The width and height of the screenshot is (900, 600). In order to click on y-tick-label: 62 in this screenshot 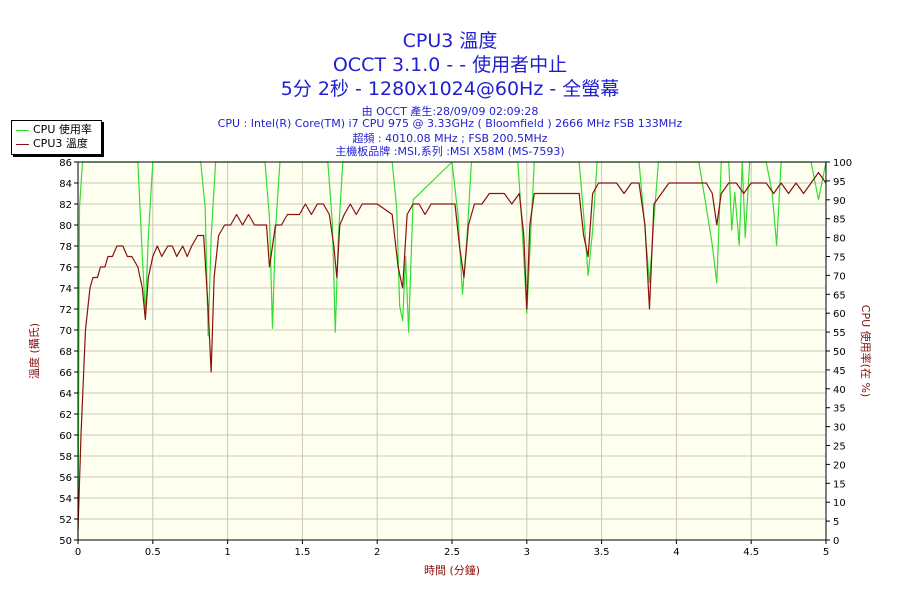, I will do `click(65, 415)`.